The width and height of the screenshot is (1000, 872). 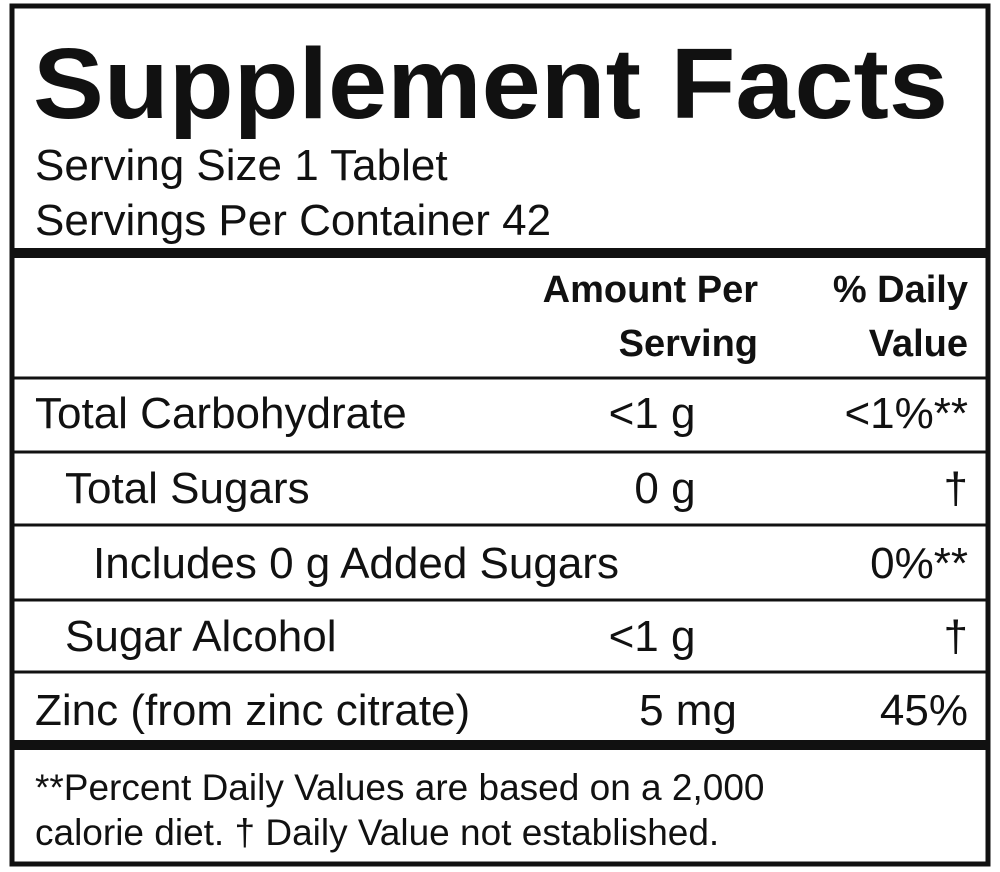 I want to click on nutrient-name: Zinc (from zinc citrate), so click(x=252, y=710).